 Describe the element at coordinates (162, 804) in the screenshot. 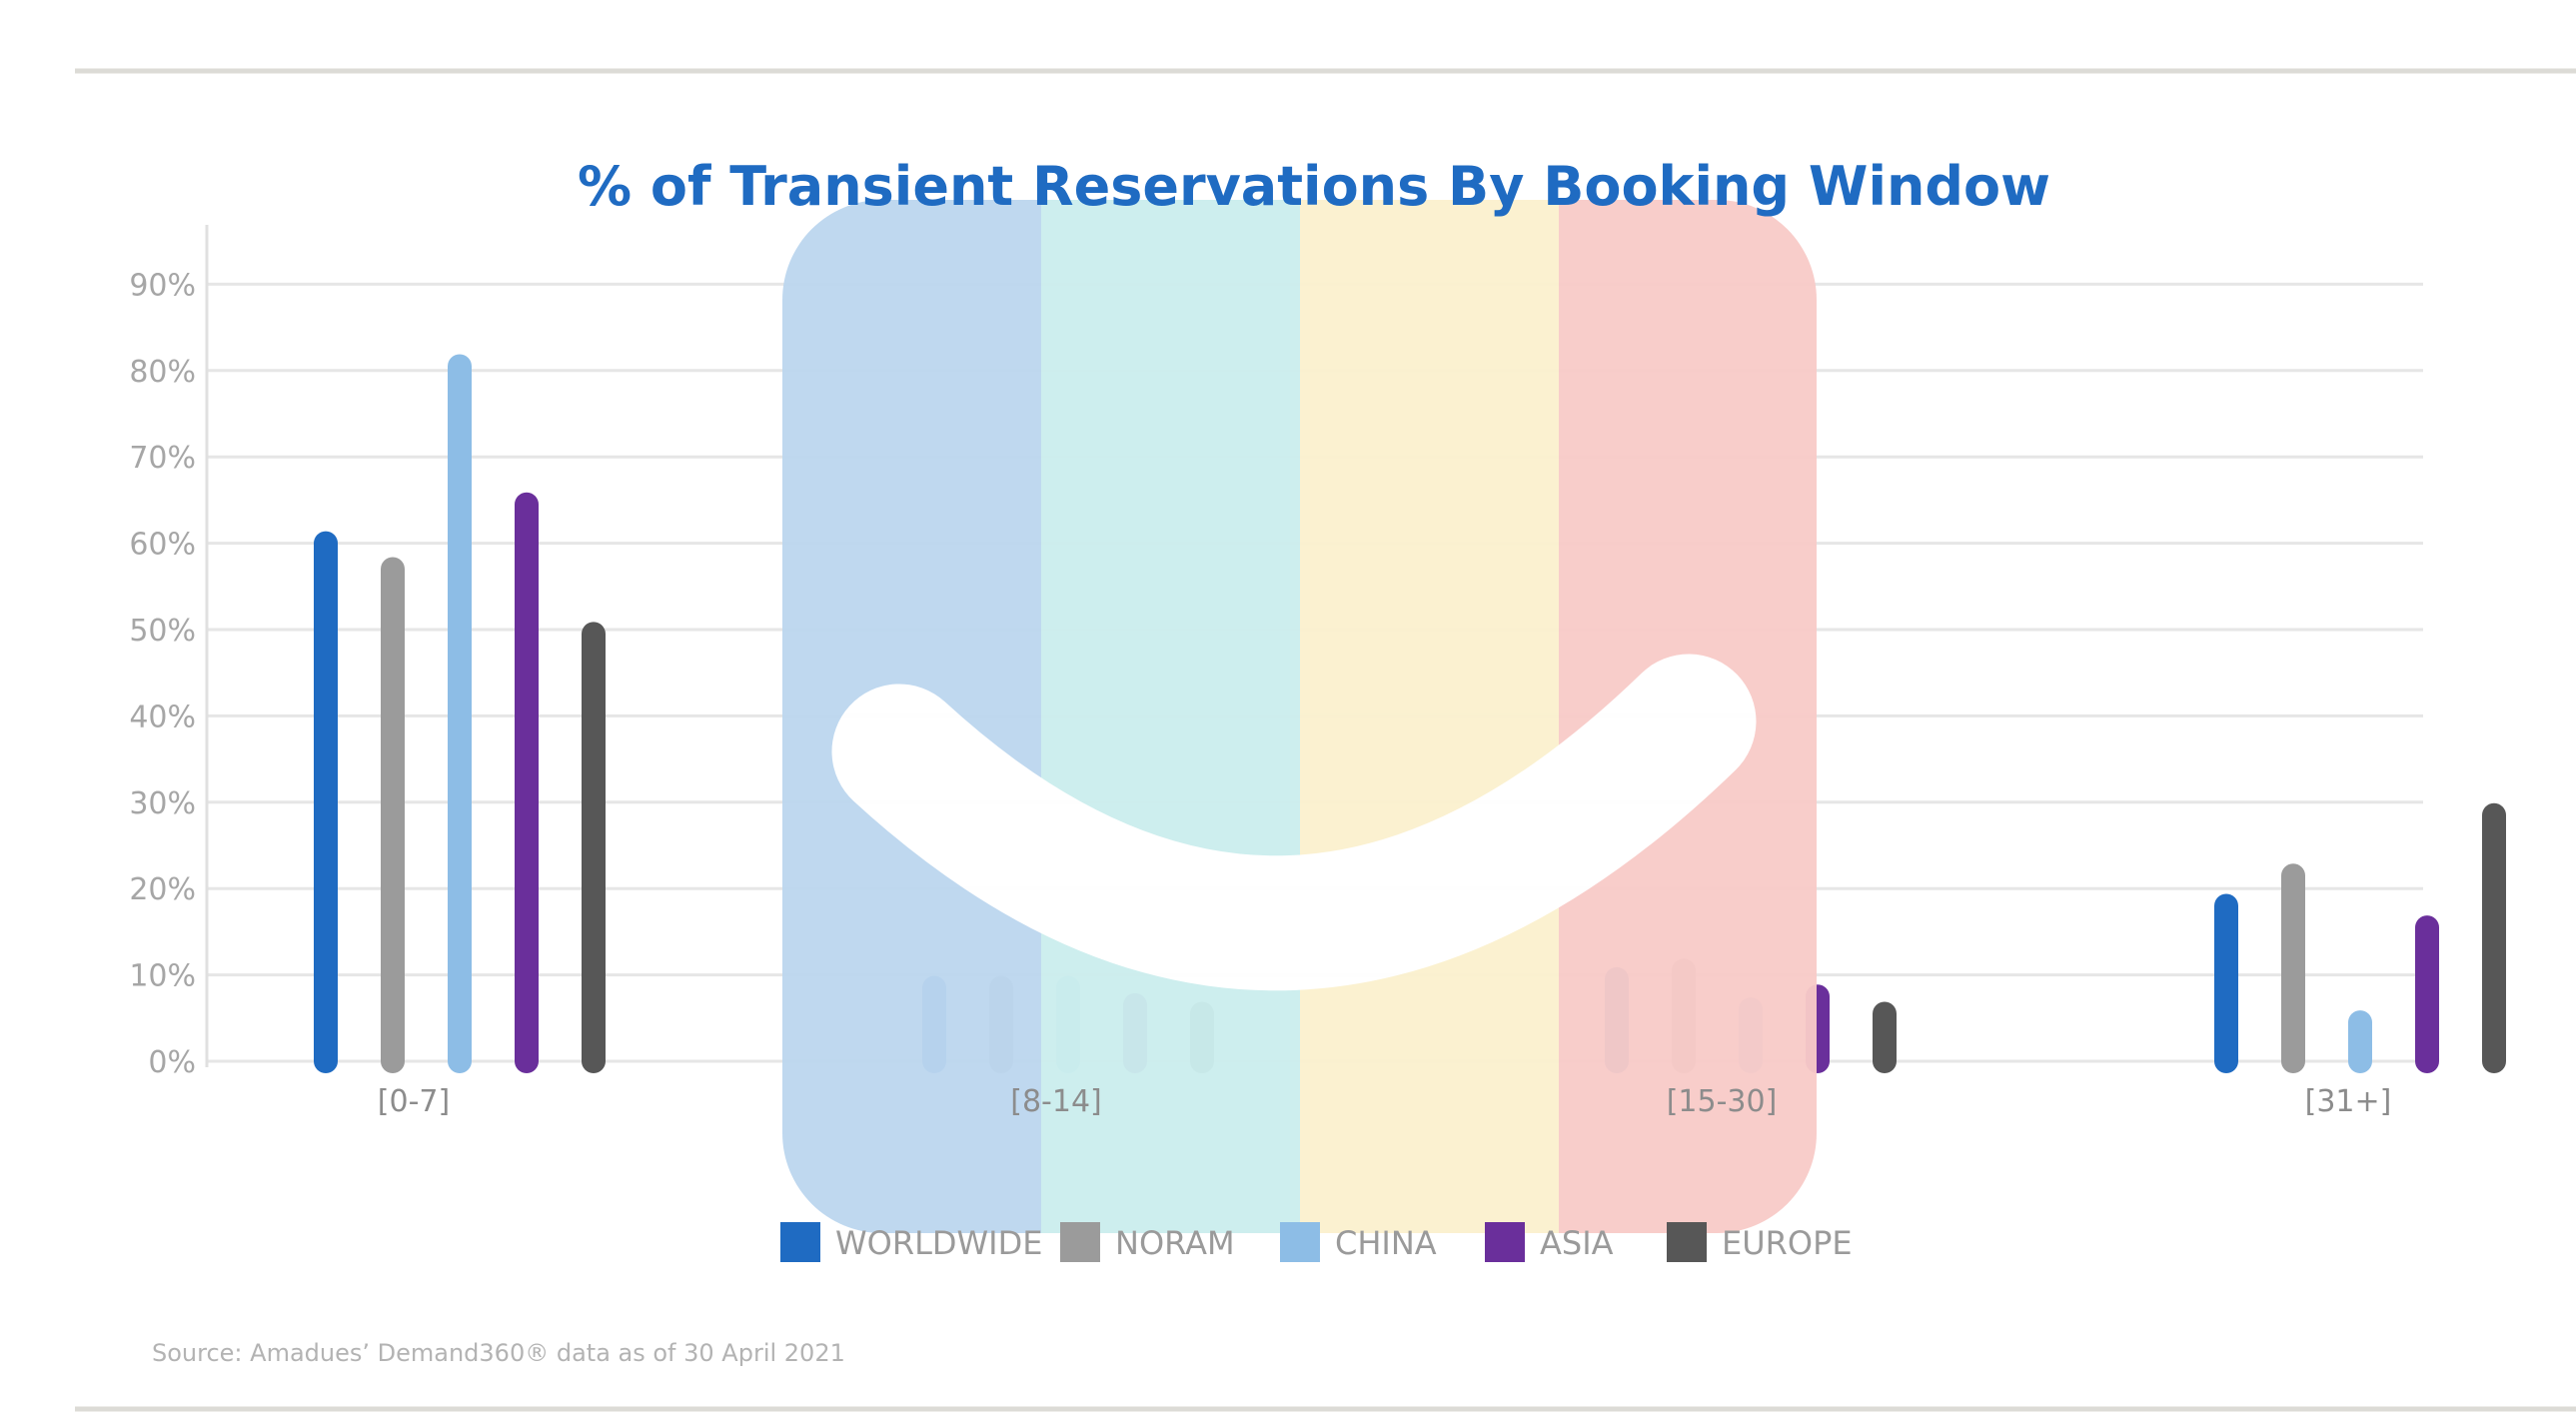

I see `y-tick-label: 30%` at that location.